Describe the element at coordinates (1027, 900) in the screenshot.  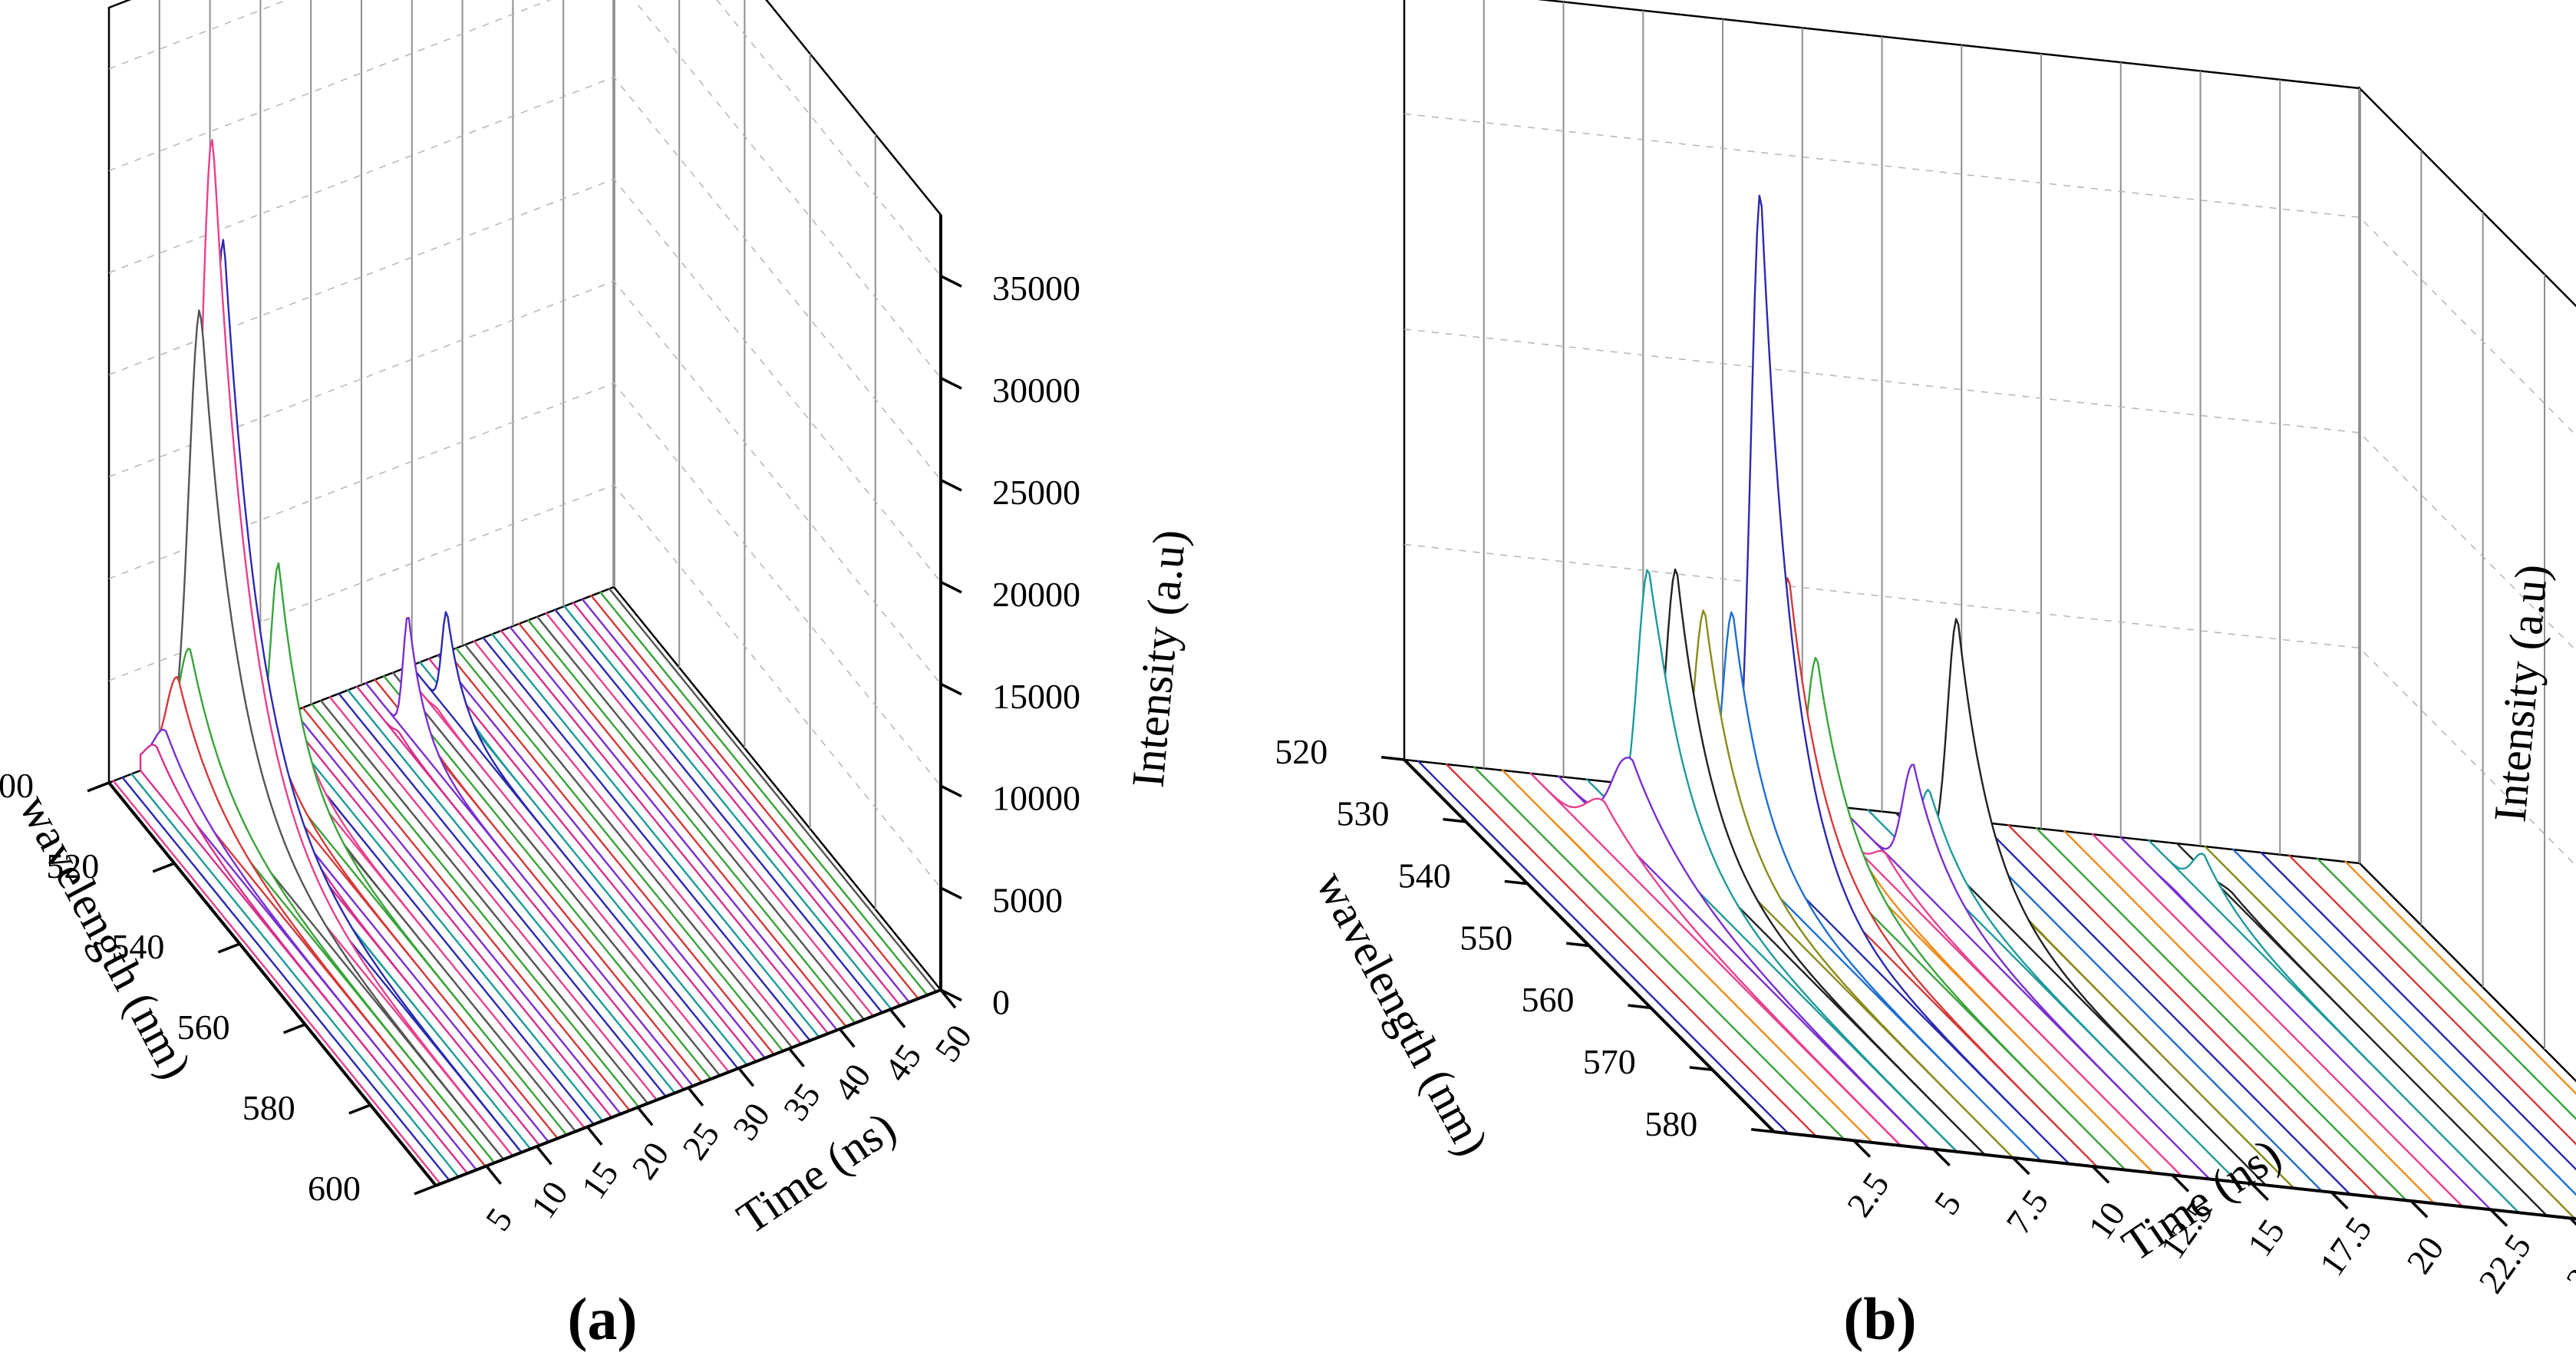
I see `z-tick-label: 5000` at that location.